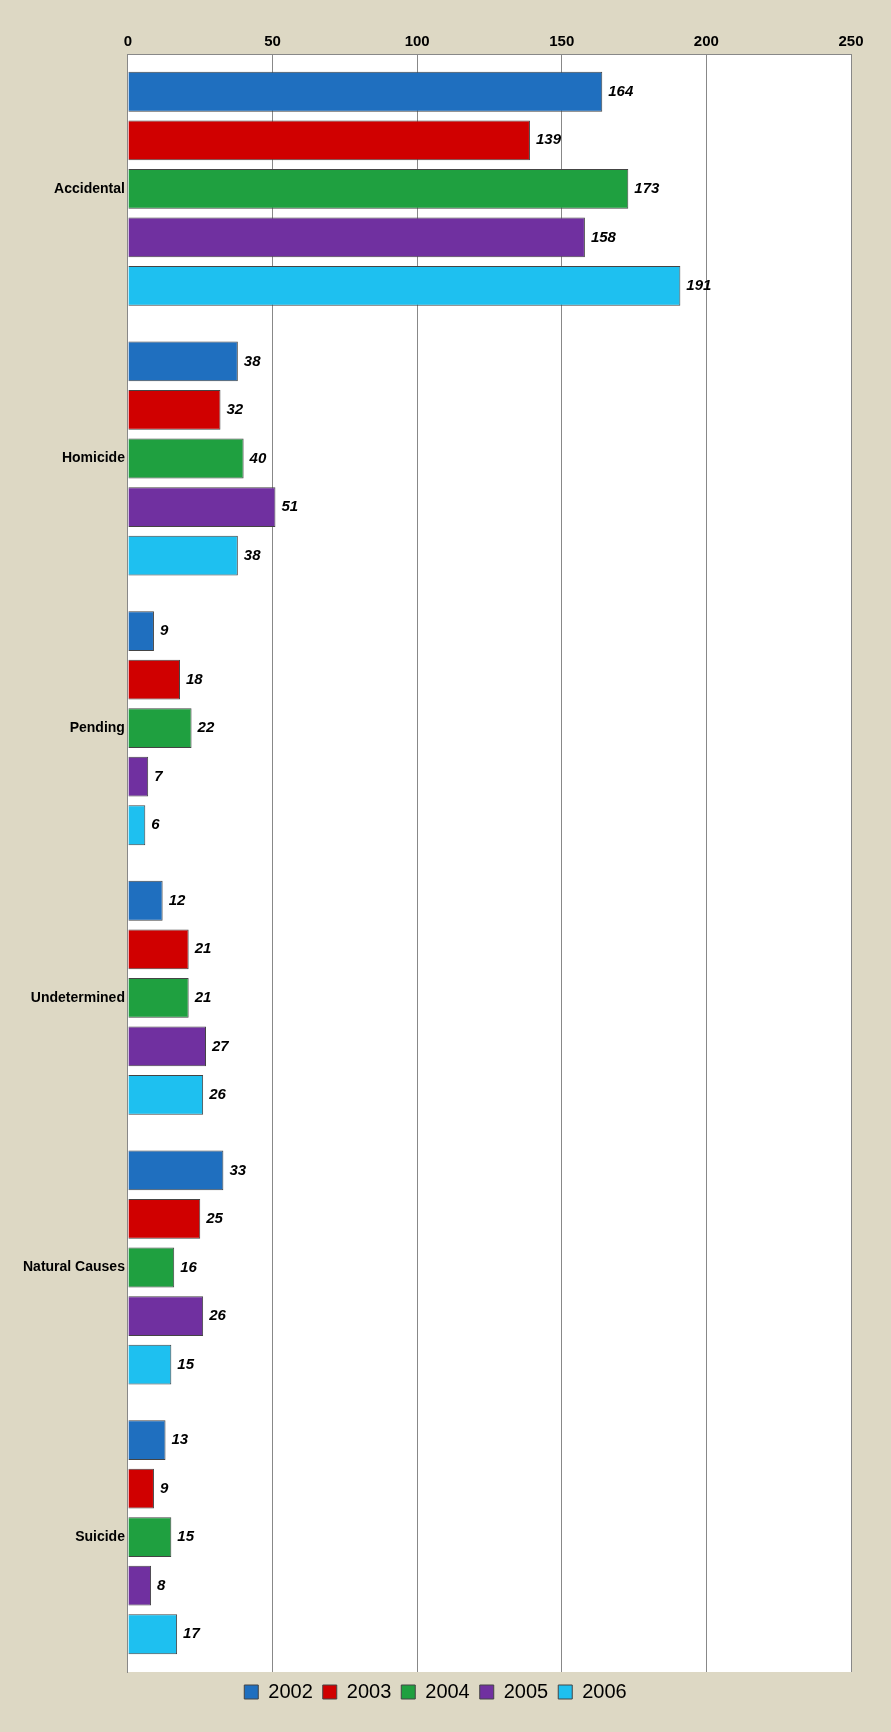 The width and height of the screenshot is (891, 1732). What do you see at coordinates (562, 41) in the screenshot?
I see `x-tick-label: 150` at bounding box center [562, 41].